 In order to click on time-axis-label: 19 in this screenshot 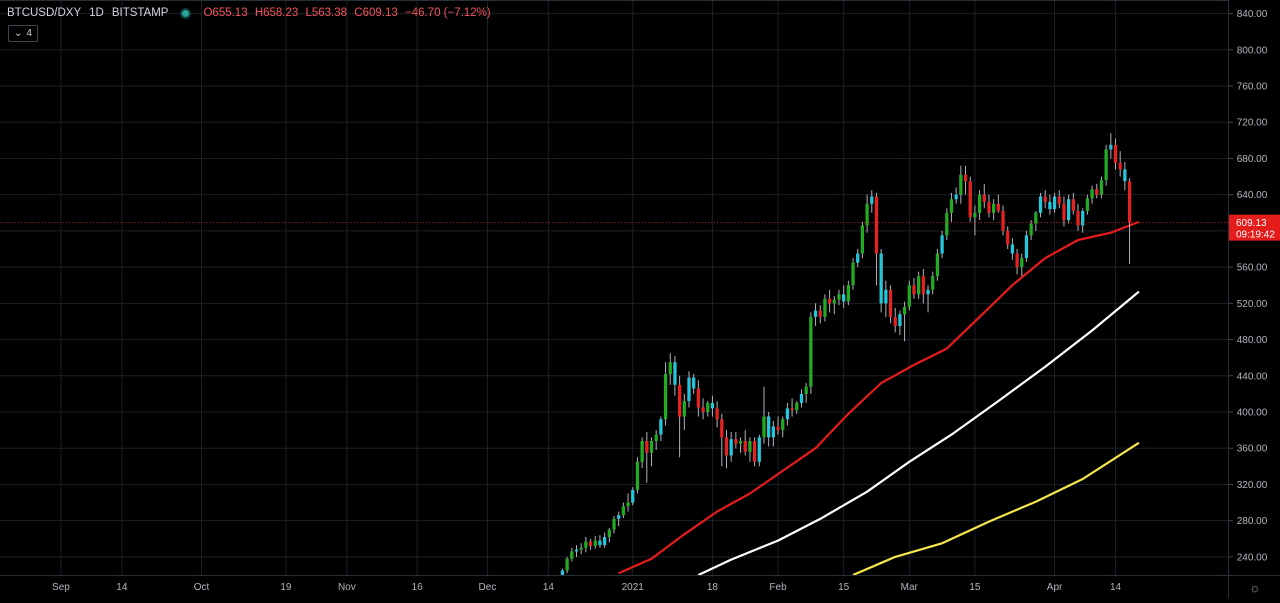, I will do `click(286, 587)`.